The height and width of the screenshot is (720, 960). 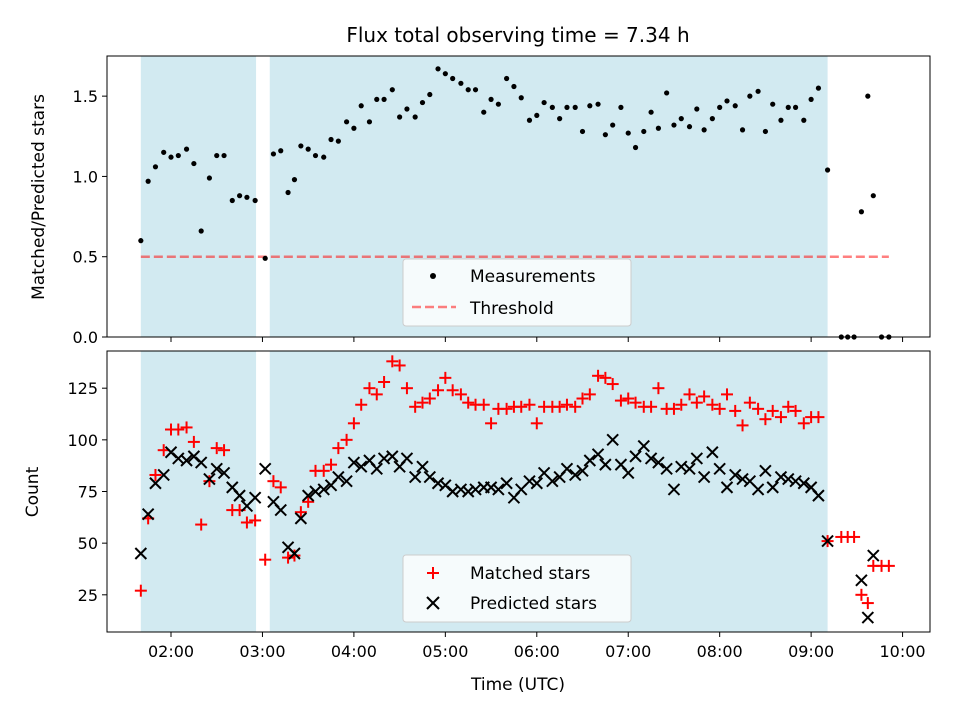 I want to click on x-tick-label: 08:00, so click(x=720, y=651).